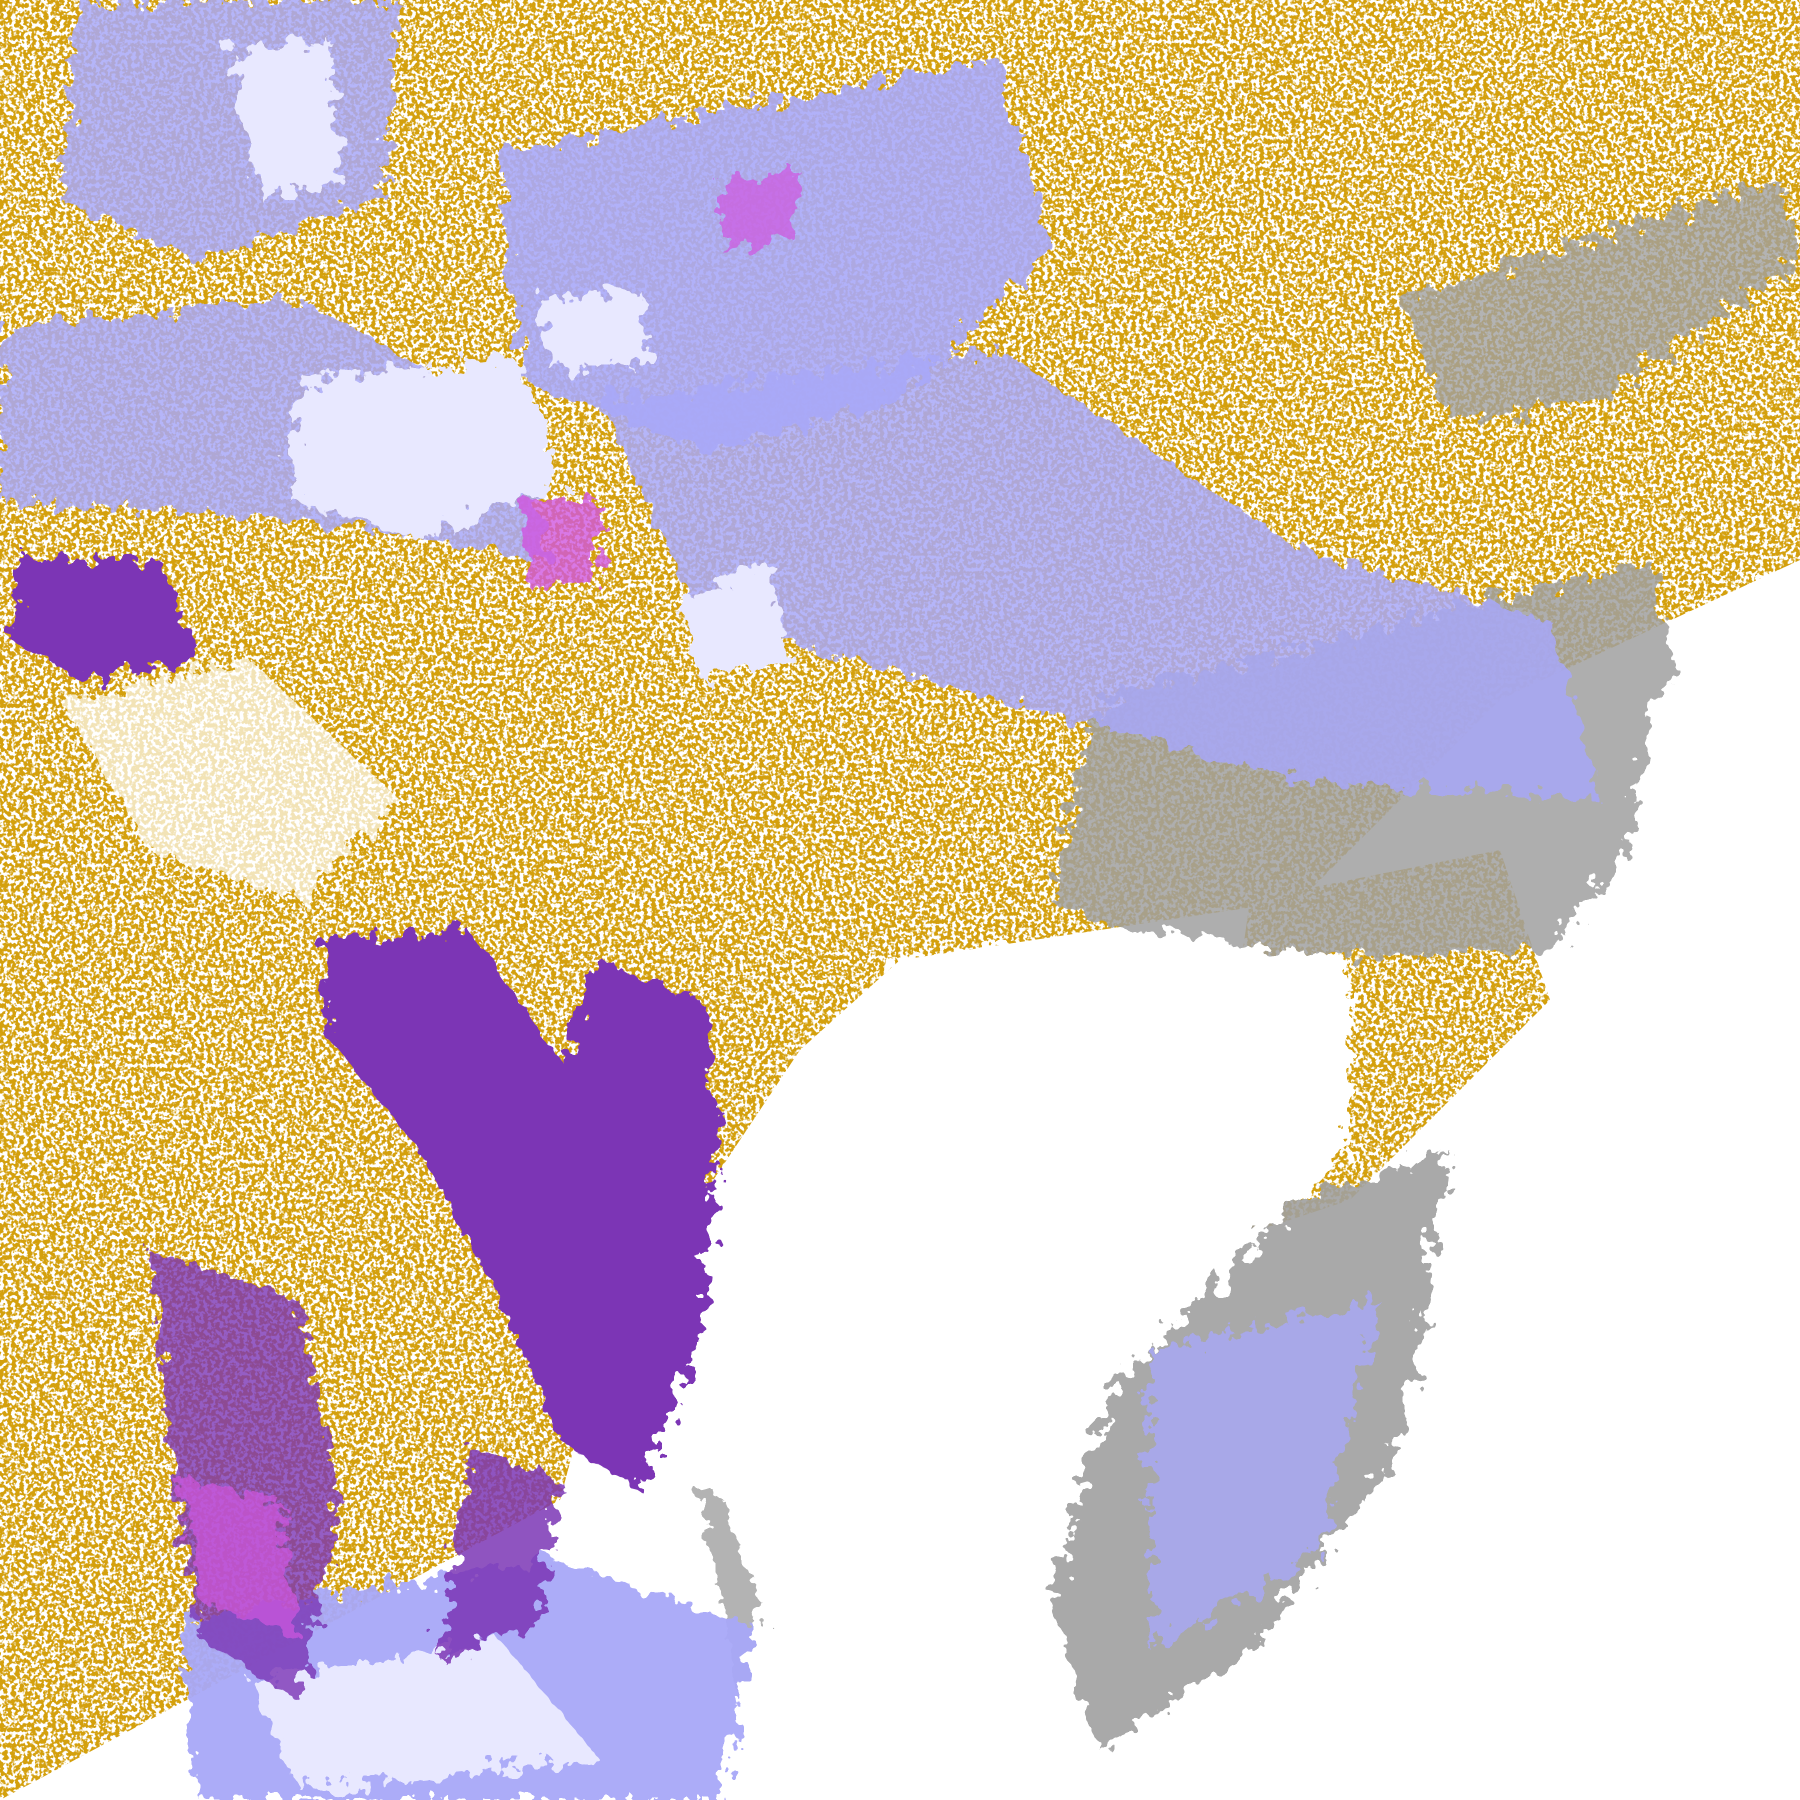 This screenshot has height=1800, width=1800. Describe the element at coordinates (230, 780) in the screenshot. I see `white-land-west` at that location.